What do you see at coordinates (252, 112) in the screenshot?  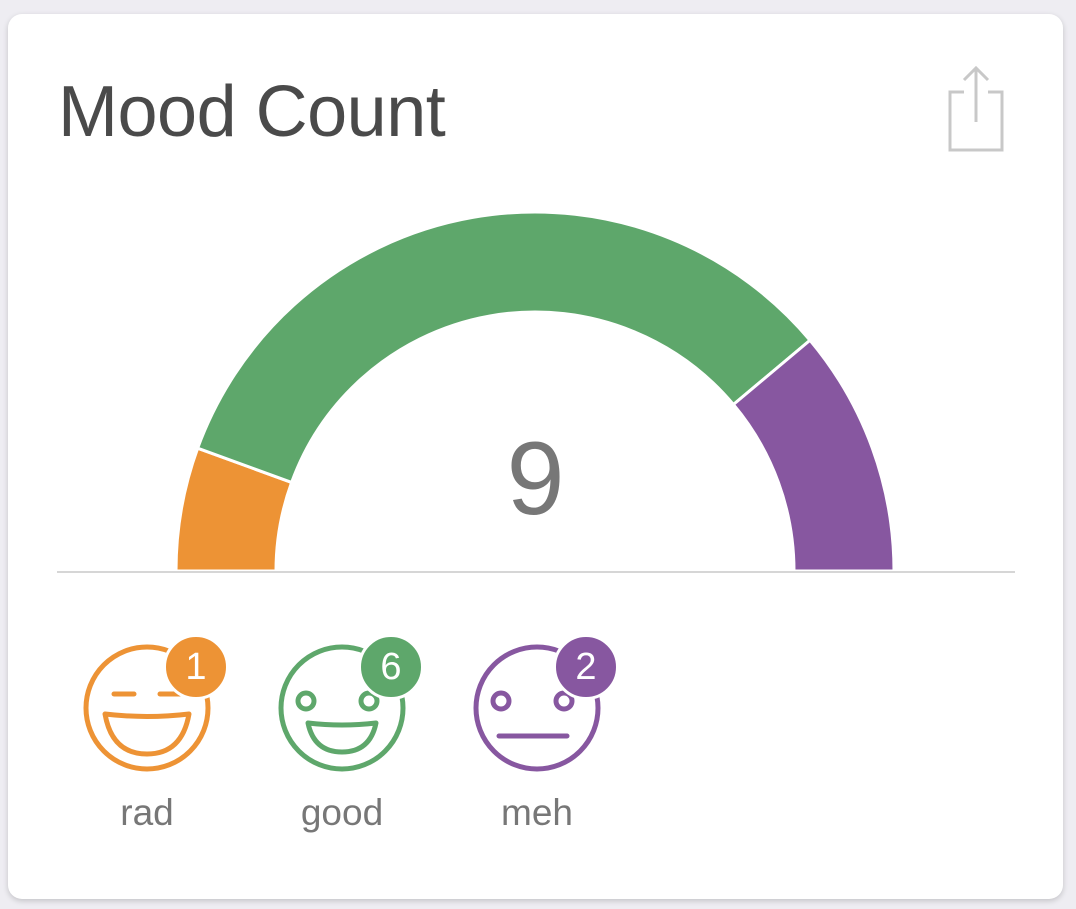 I see `card-title: Mood Count` at bounding box center [252, 112].